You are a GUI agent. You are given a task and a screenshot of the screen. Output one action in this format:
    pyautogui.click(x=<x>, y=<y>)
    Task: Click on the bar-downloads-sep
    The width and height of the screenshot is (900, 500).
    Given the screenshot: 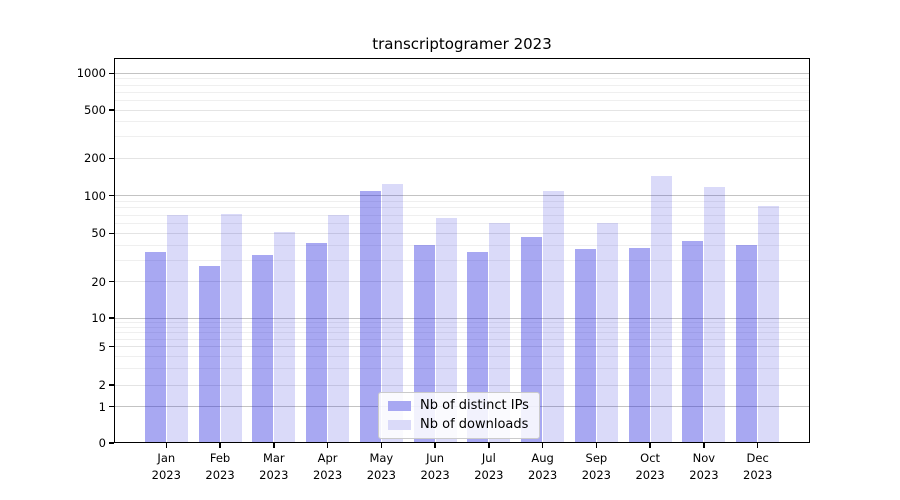 What is the action you would take?
    pyautogui.click(x=607, y=333)
    